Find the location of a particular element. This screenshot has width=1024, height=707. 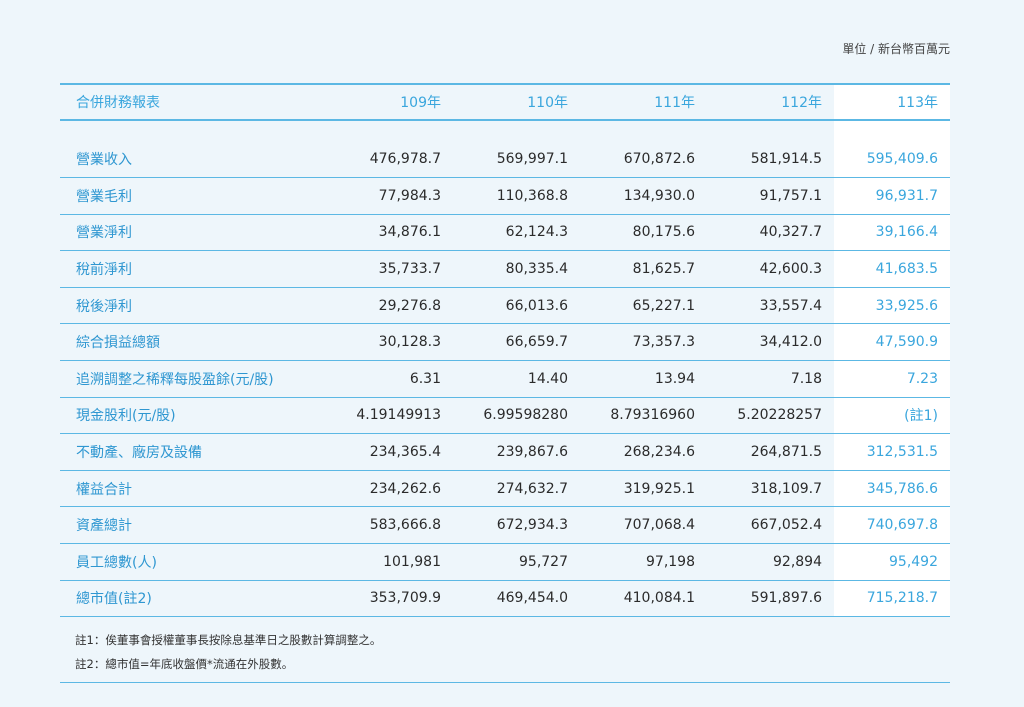

row-value: 65,227.1 is located at coordinates (643, 306).